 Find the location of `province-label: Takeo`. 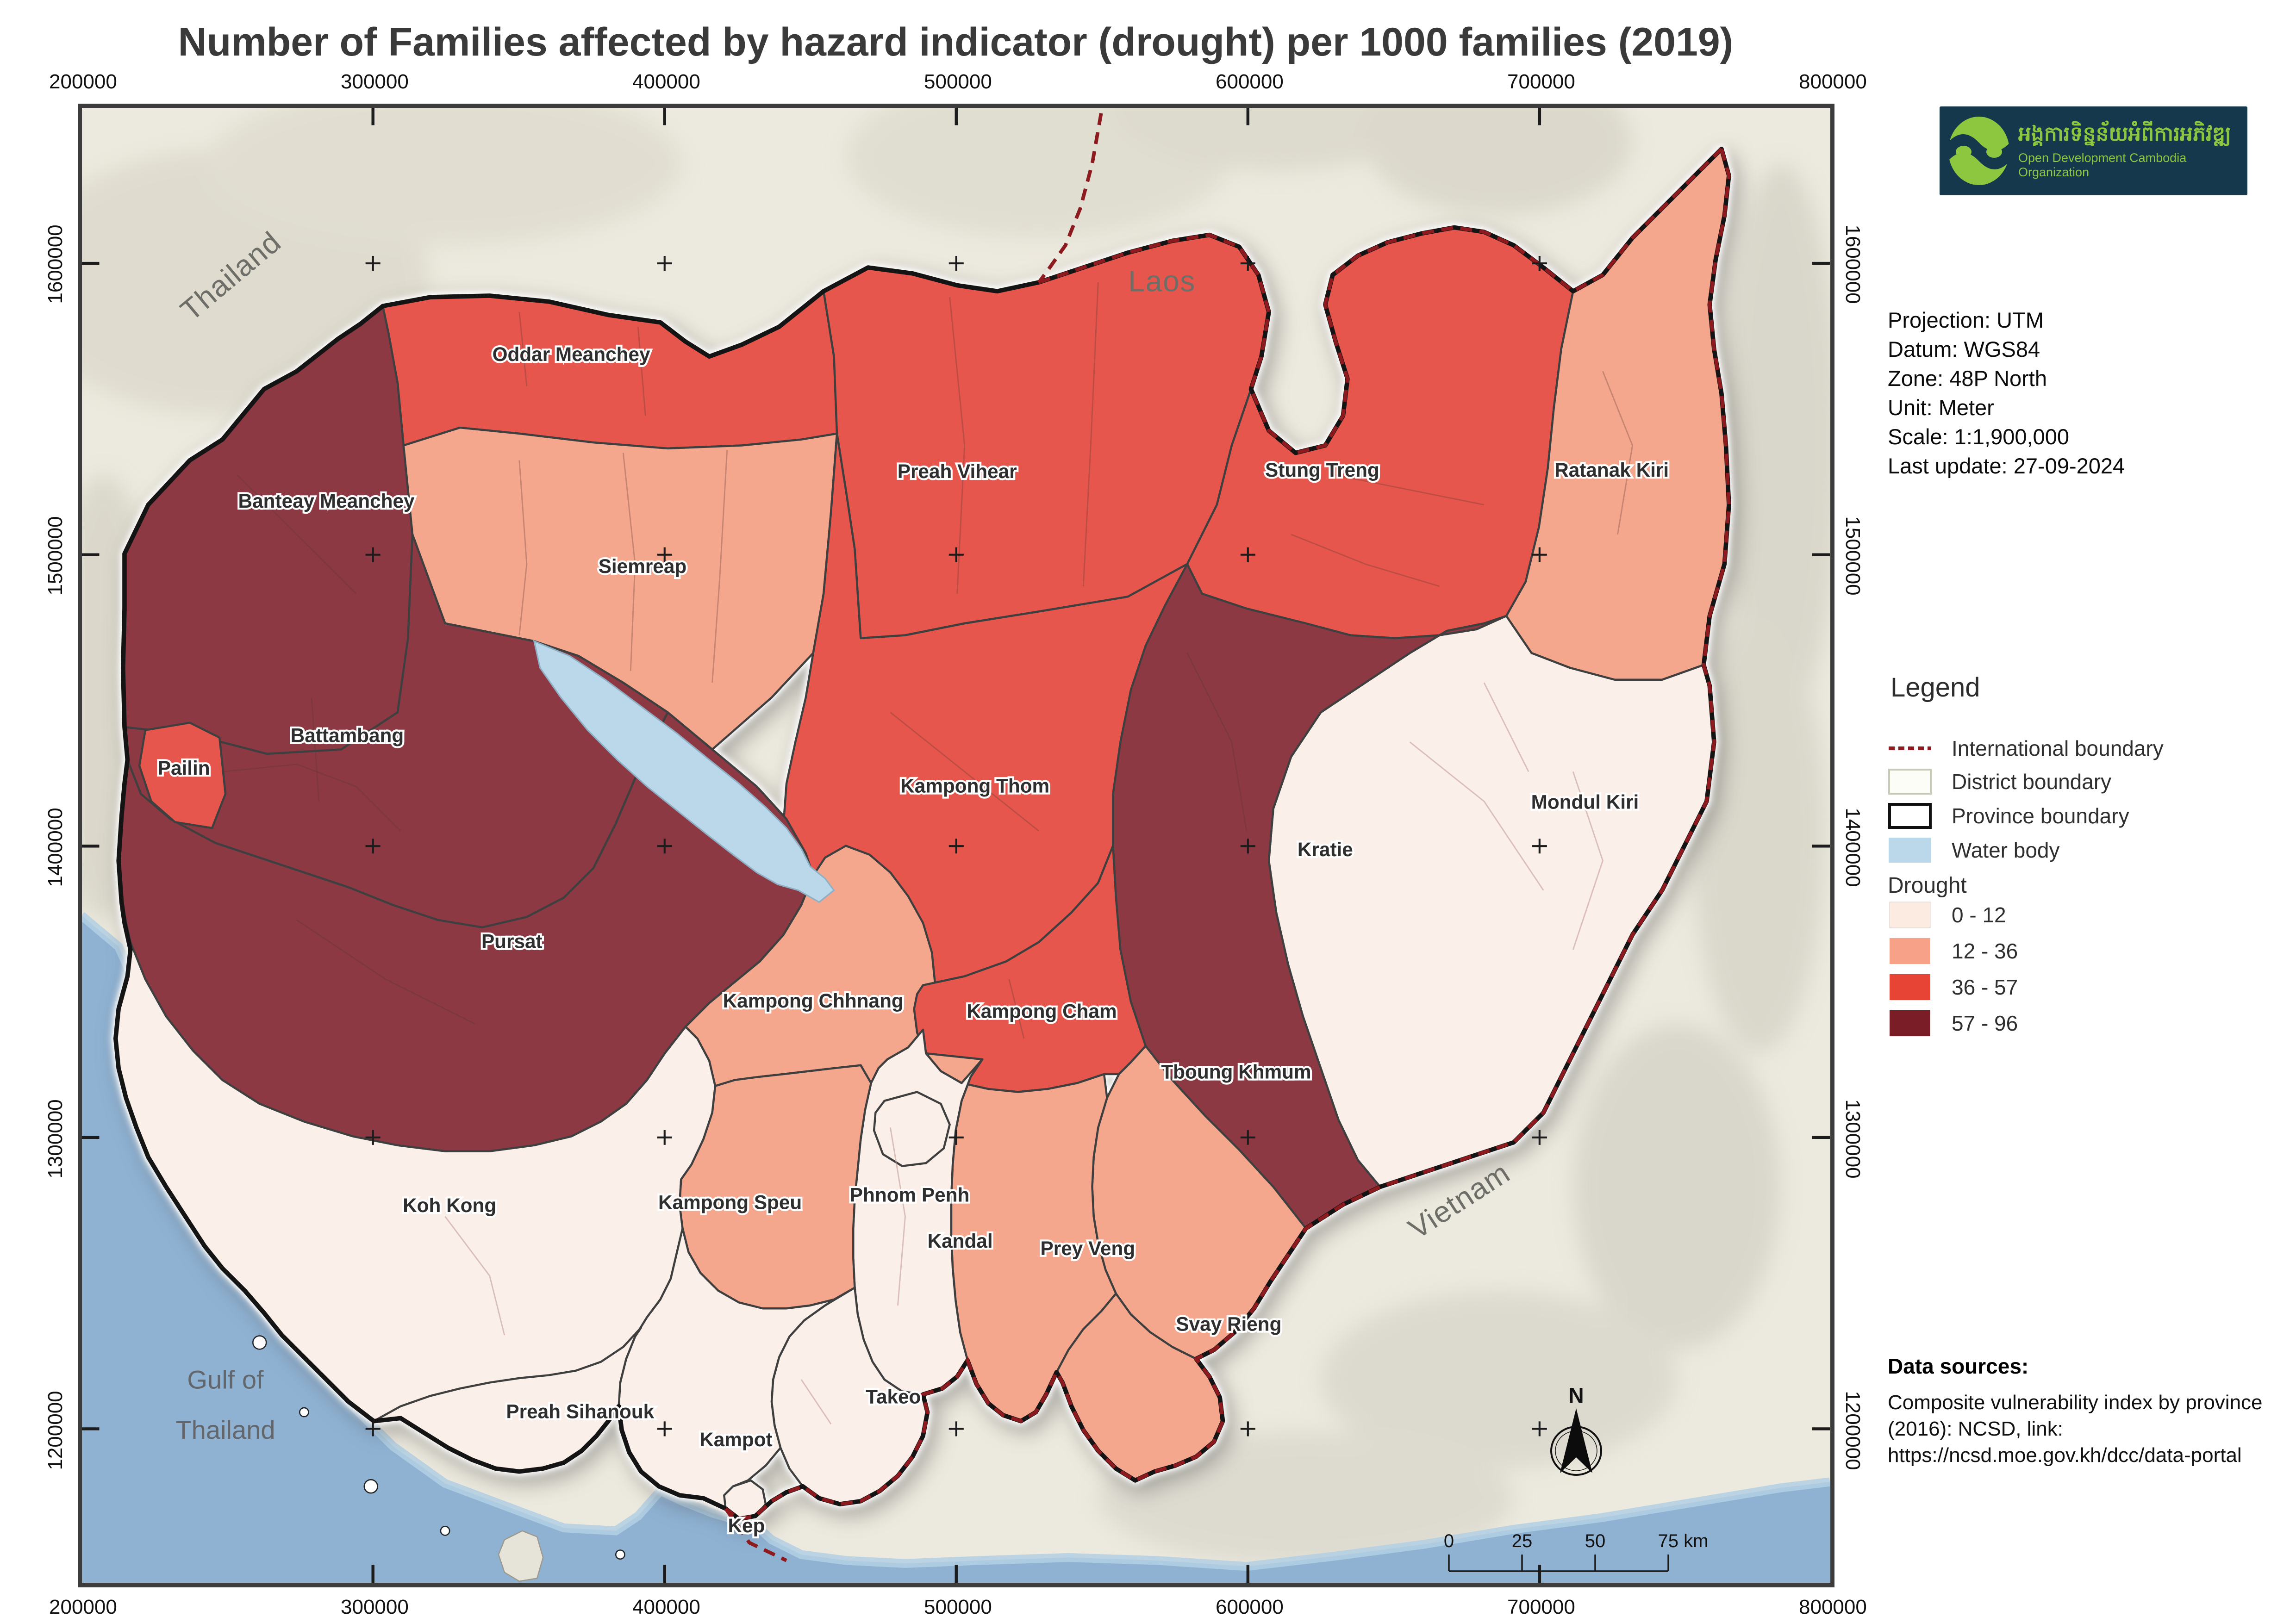

province-label: Takeo is located at coordinates (893, 1396).